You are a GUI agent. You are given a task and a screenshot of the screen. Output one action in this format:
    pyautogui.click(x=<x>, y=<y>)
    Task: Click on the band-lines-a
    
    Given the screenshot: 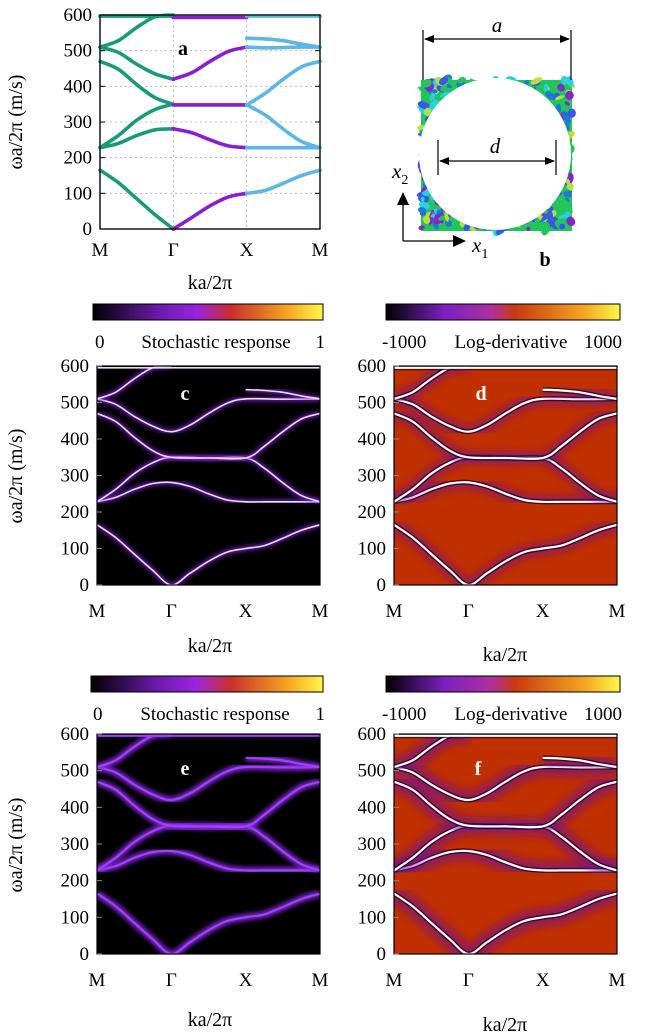 What is the action you would take?
    pyautogui.click(x=210, y=122)
    